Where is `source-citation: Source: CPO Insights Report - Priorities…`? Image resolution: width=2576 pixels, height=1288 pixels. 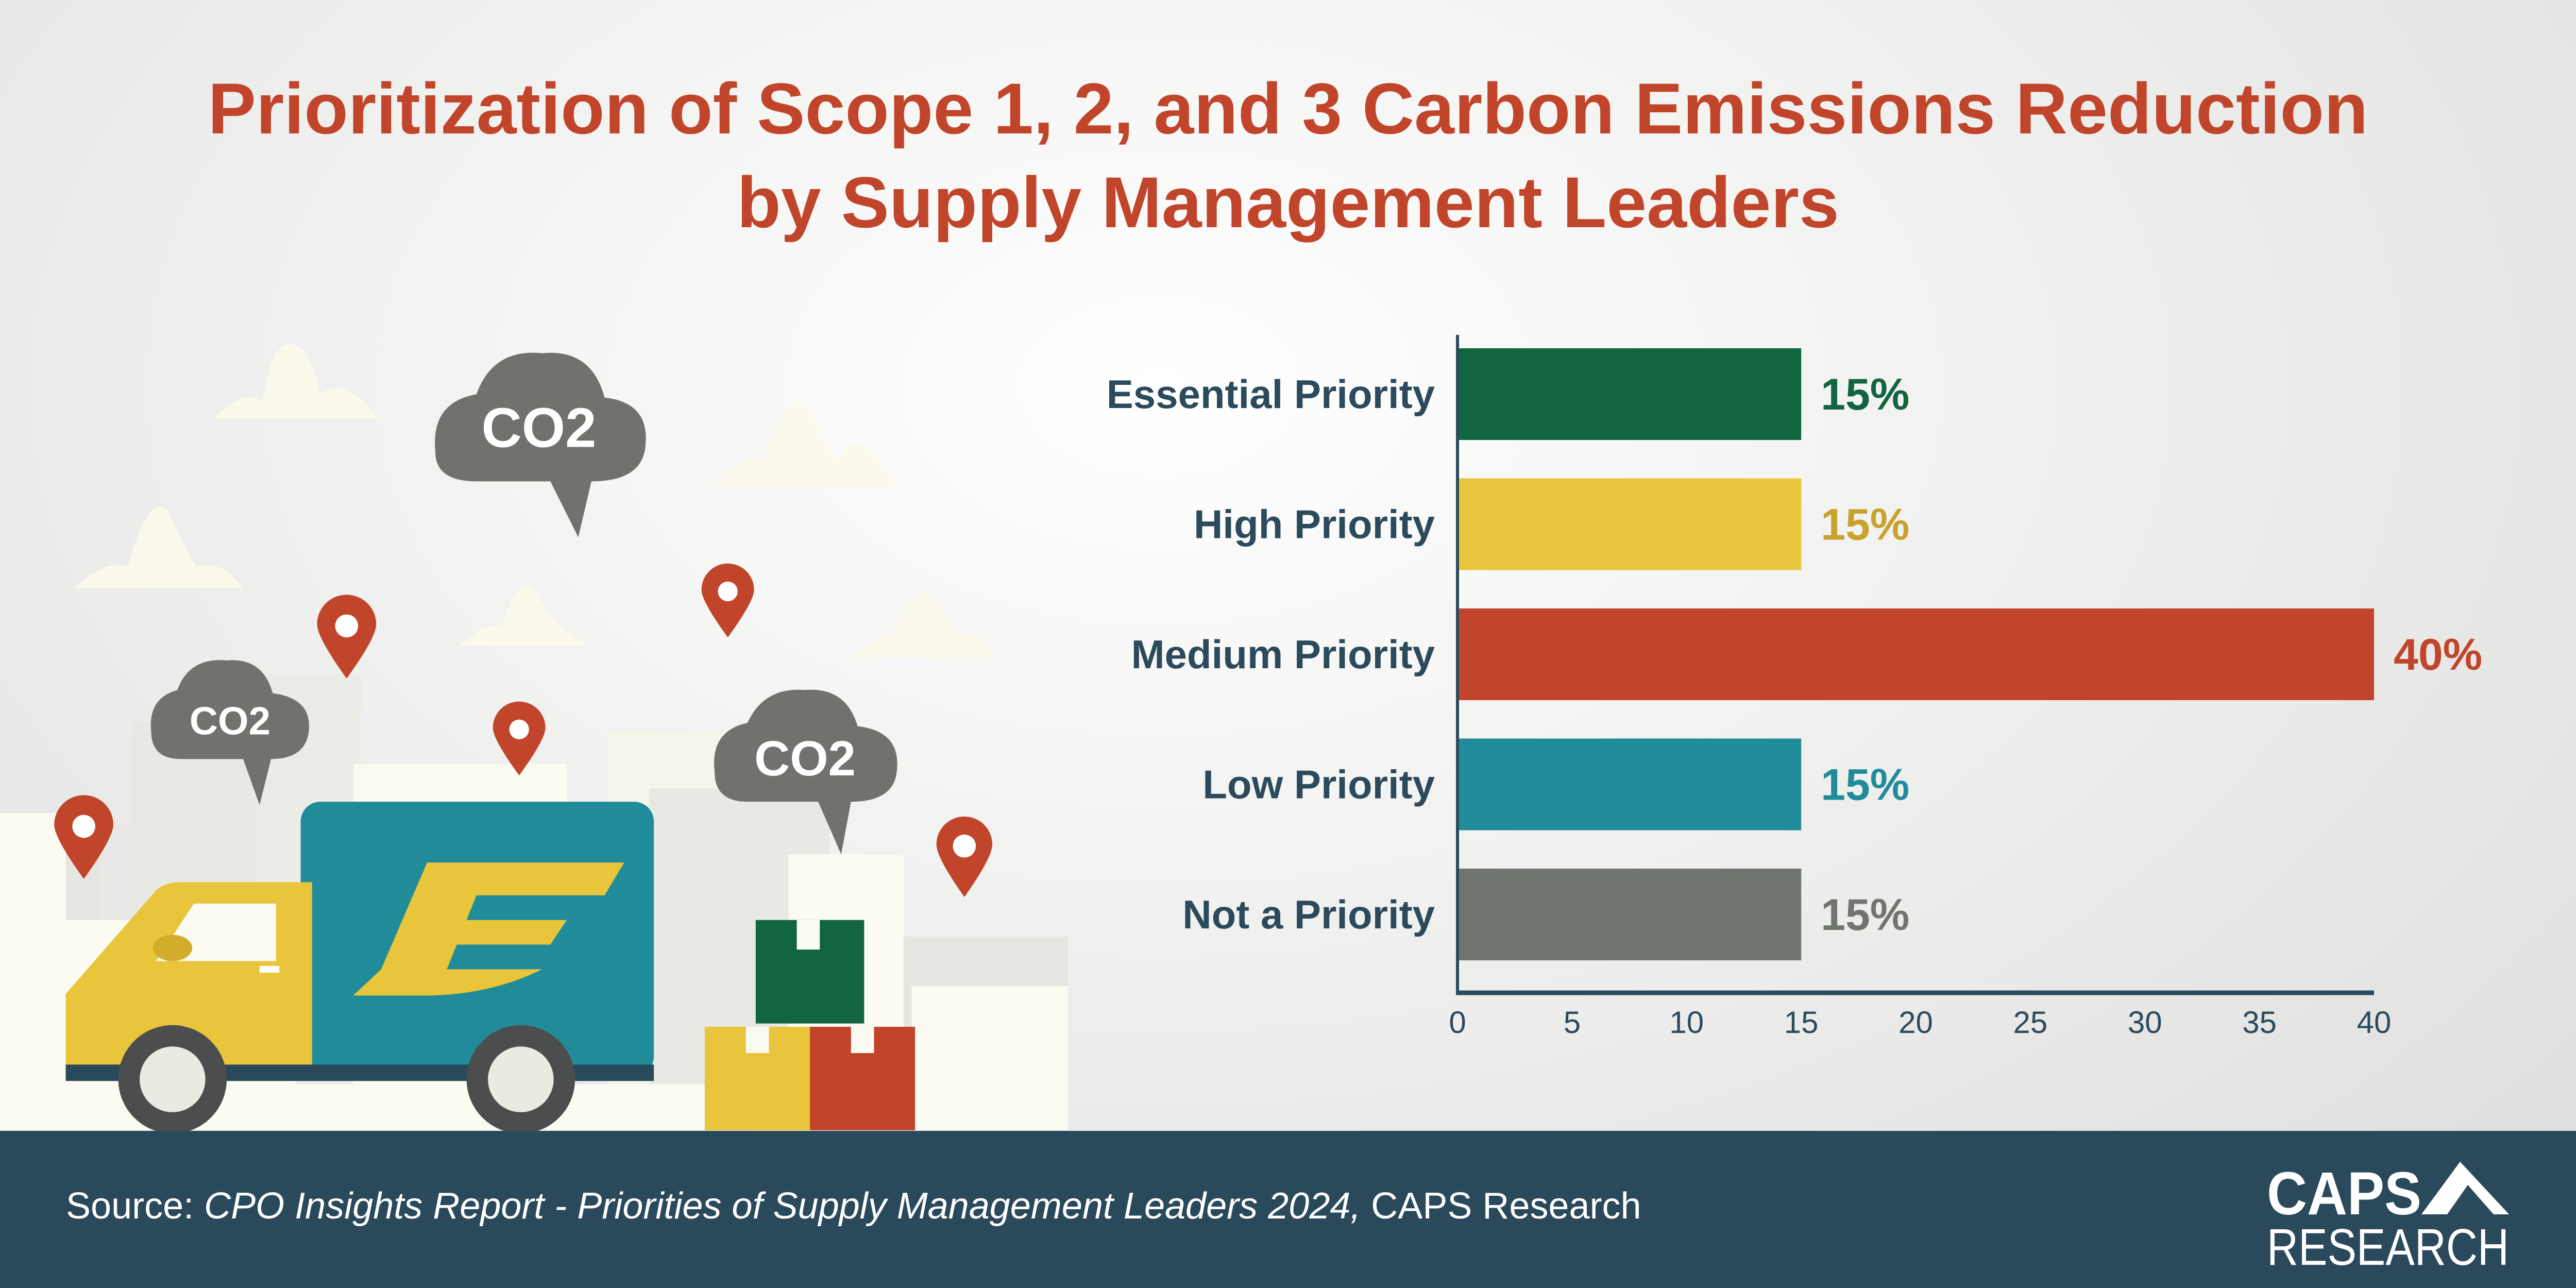 source-citation: Source: CPO Insights Report - Priorities… is located at coordinates (853, 1206).